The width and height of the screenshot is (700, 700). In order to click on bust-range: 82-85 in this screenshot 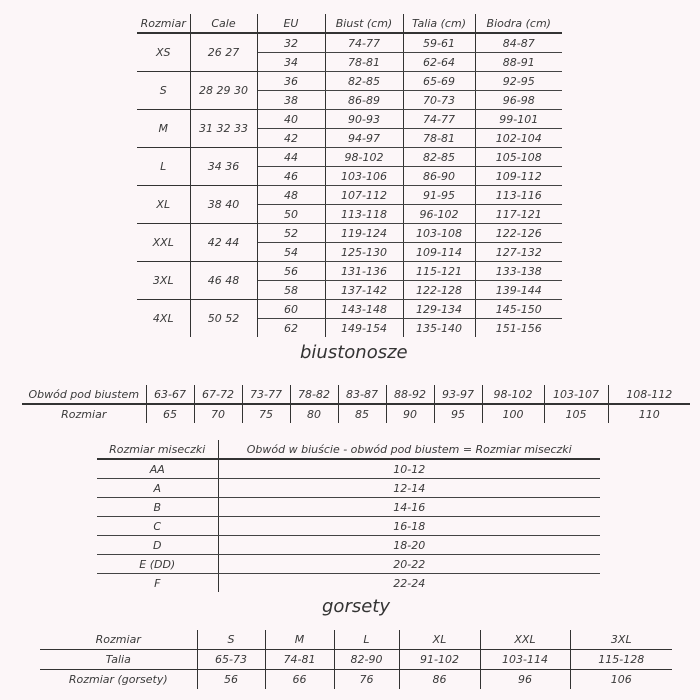, I will do `click(364, 81)`.